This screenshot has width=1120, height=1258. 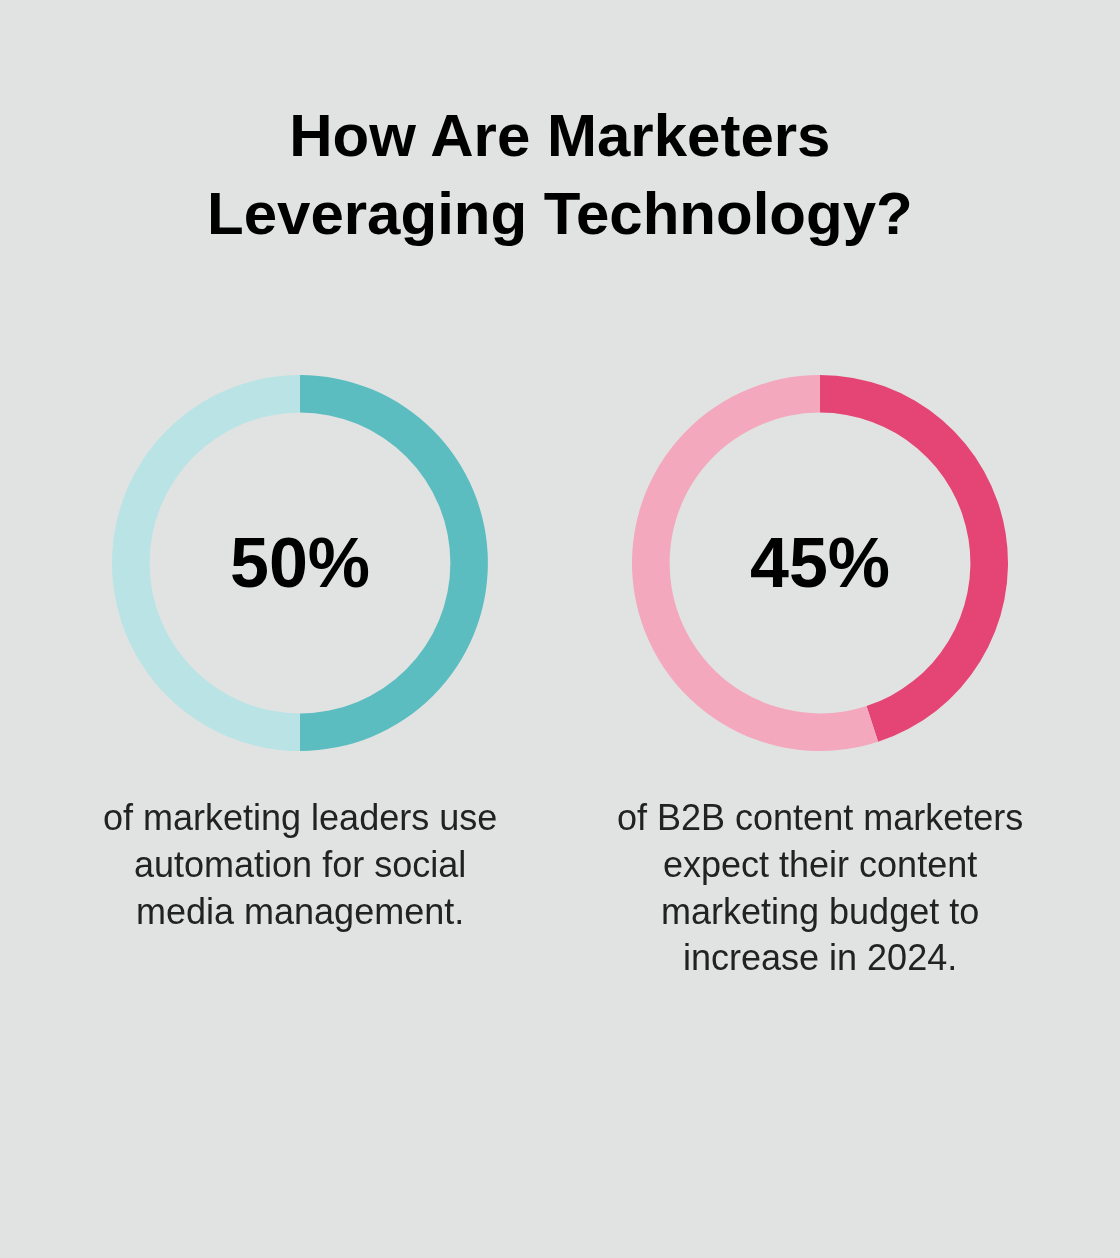 I want to click on text: 50%, so click(x=300, y=563).